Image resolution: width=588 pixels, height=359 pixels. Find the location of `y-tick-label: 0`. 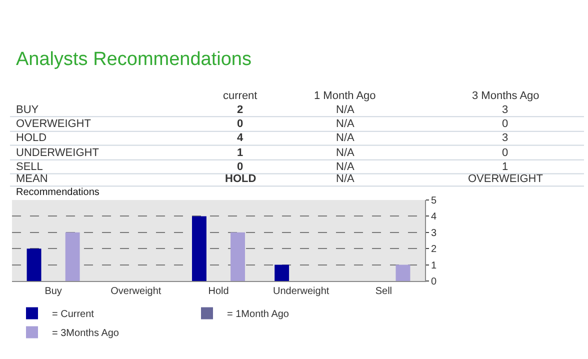

y-tick-label: 0 is located at coordinates (434, 282).